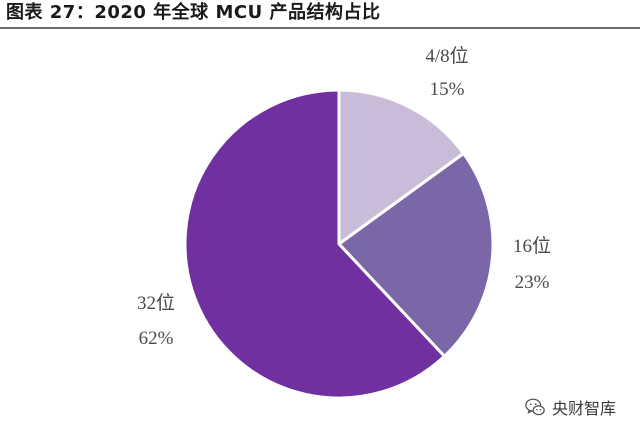 Image resolution: width=640 pixels, height=432 pixels. What do you see at coordinates (320, 28) in the screenshot?
I see `title-divider` at bounding box center [320, 28].